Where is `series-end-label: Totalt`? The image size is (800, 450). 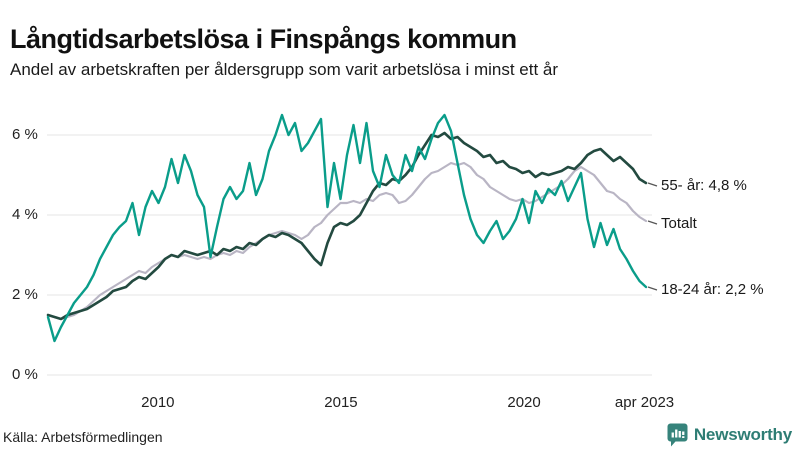 series-end-label: Totalt is located at coordinates (679, 223).